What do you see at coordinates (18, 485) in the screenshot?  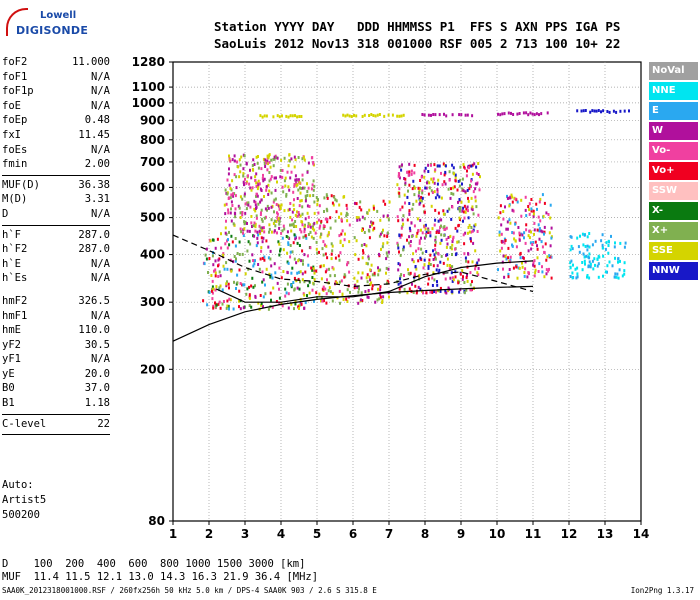 I see `auto-label: Auto:` at bounding box center [18, 485].